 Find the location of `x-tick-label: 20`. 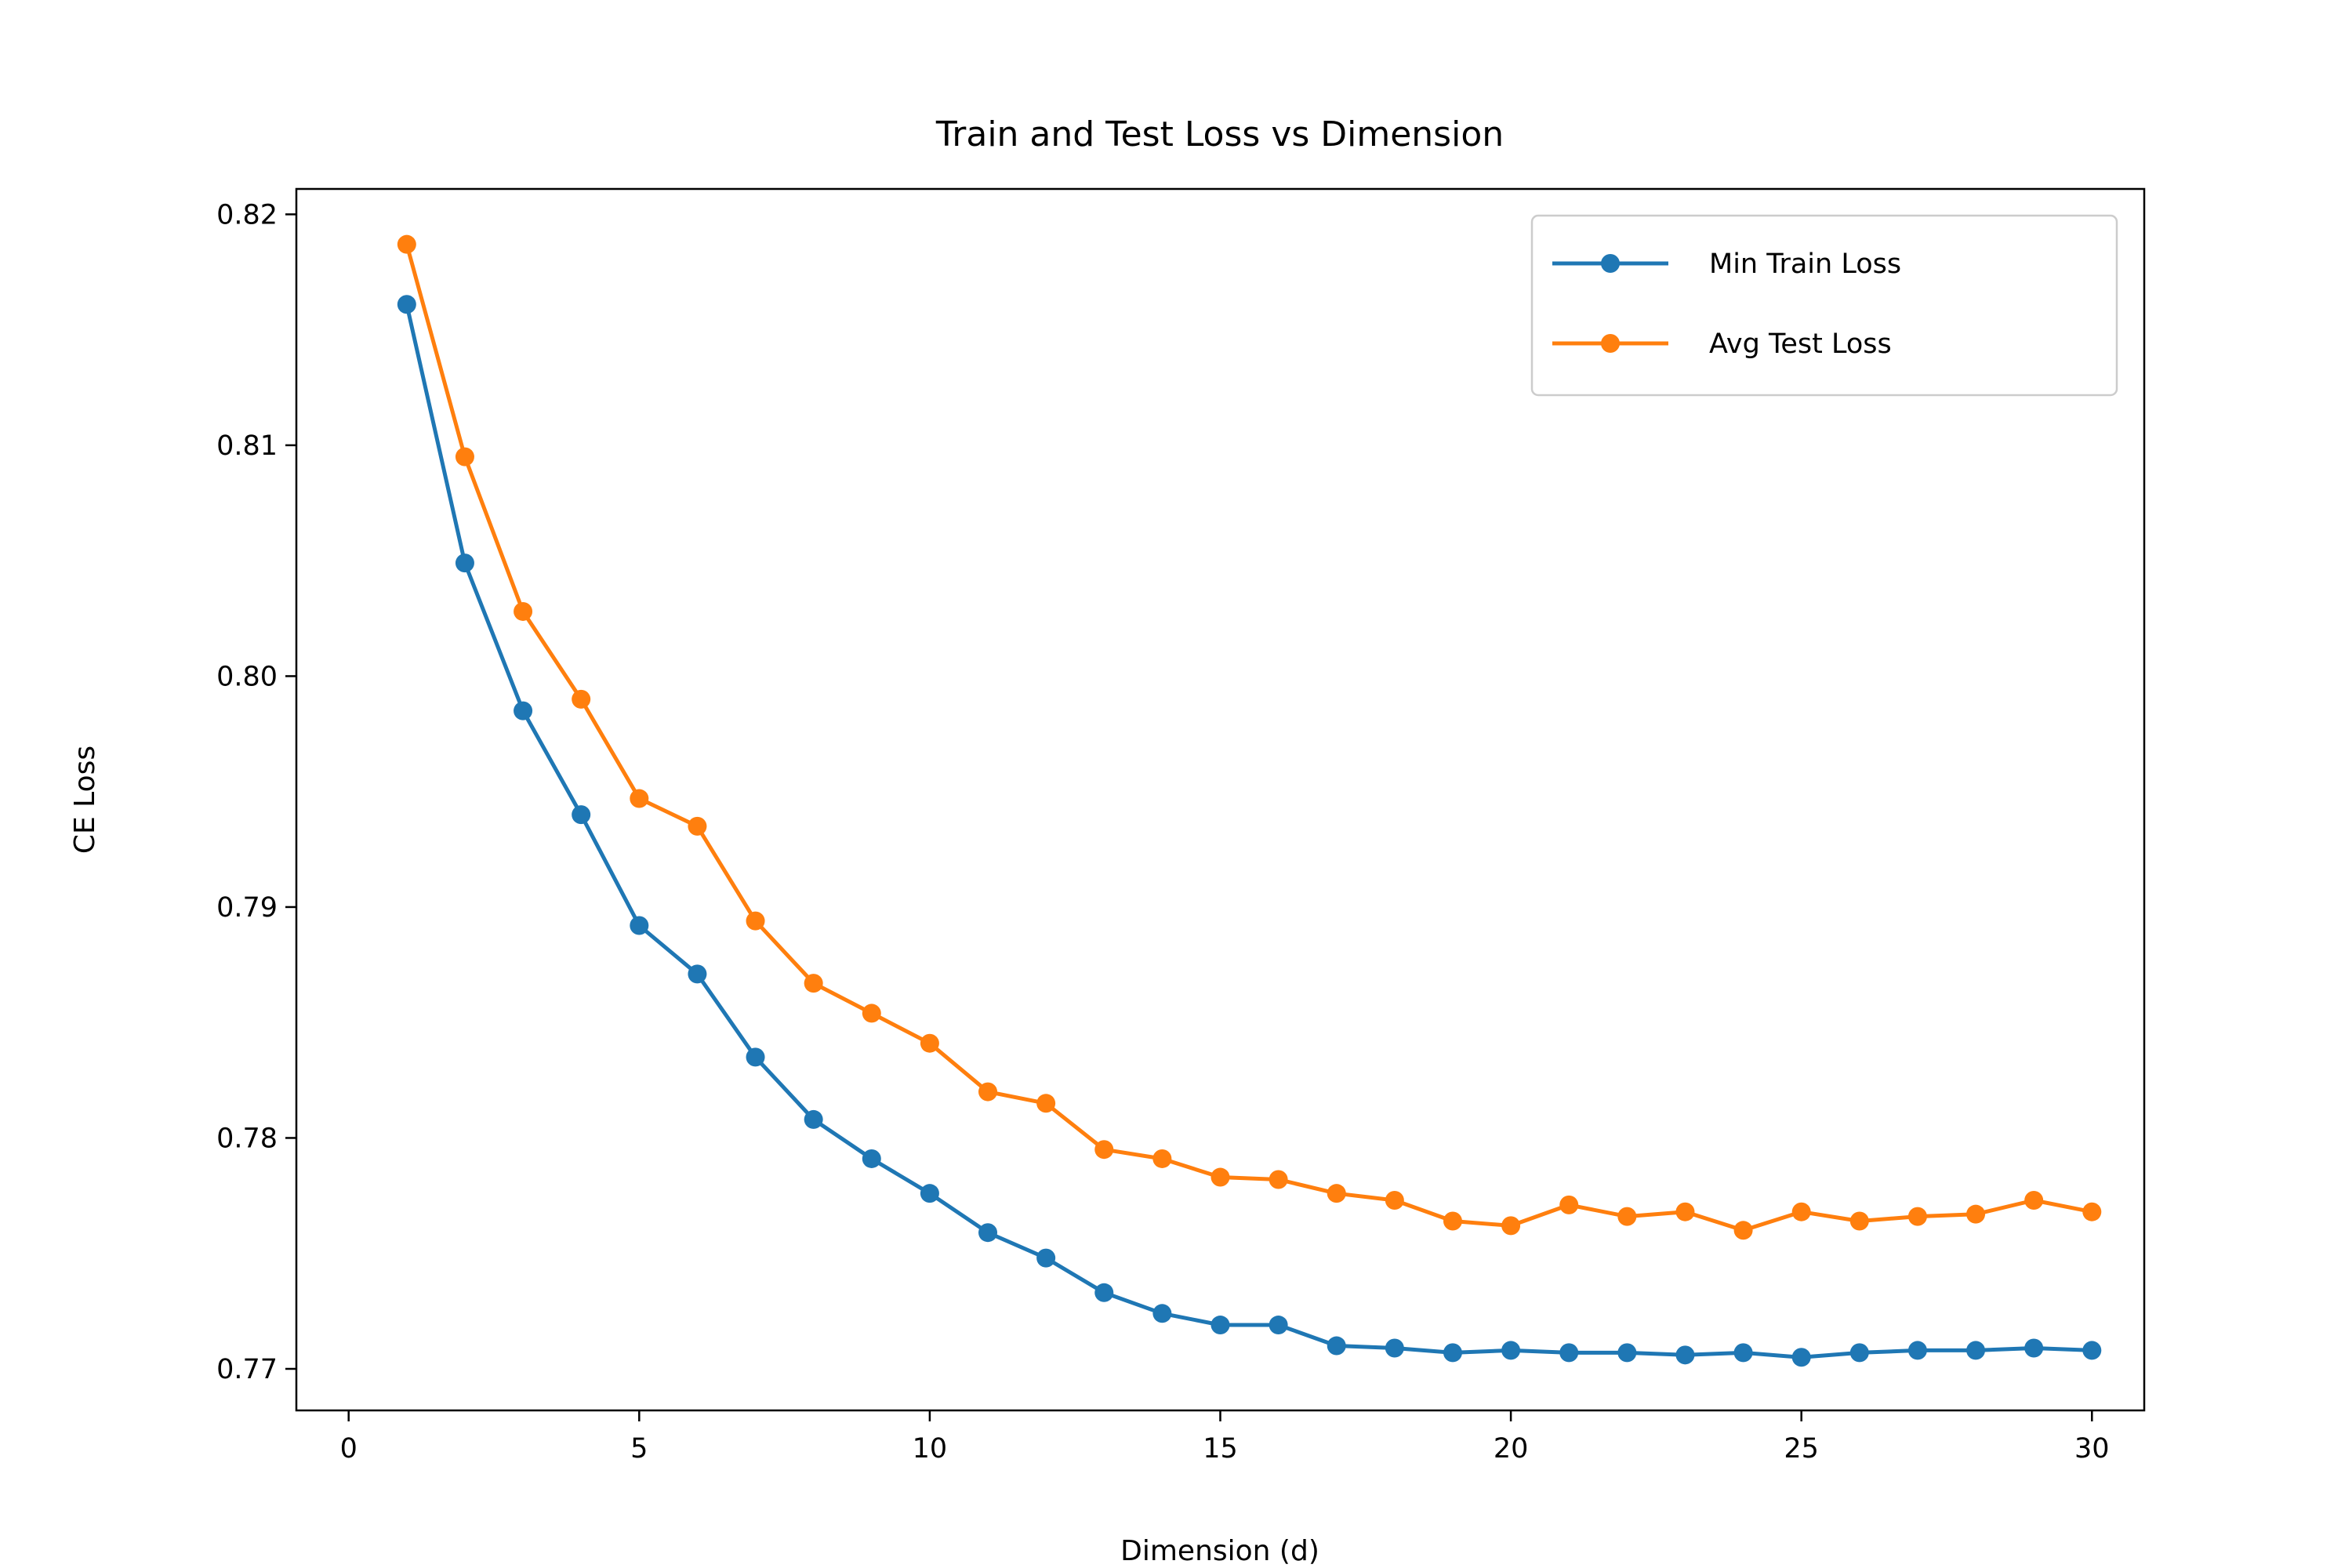

x-tick-label: 20 is located at coordinates (1511, 1449).